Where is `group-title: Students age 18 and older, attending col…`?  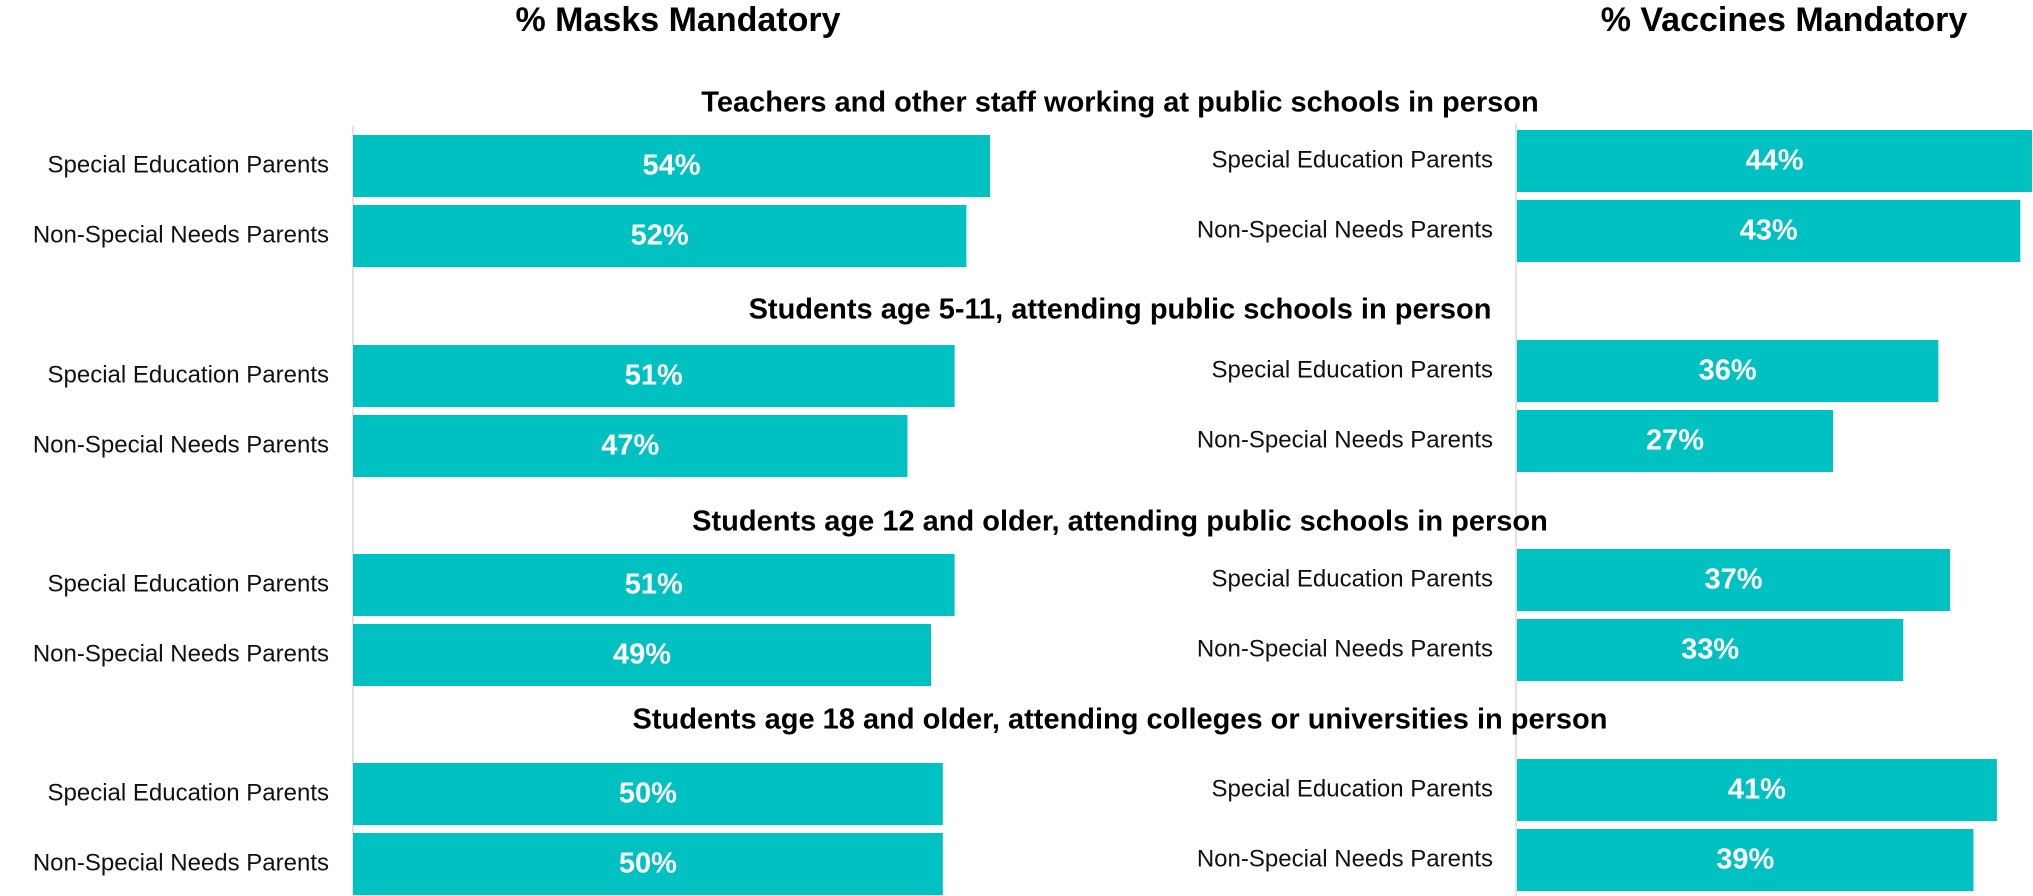 group-title: Students age 18 and older, attending col… is located at coordinates (1120, 720).